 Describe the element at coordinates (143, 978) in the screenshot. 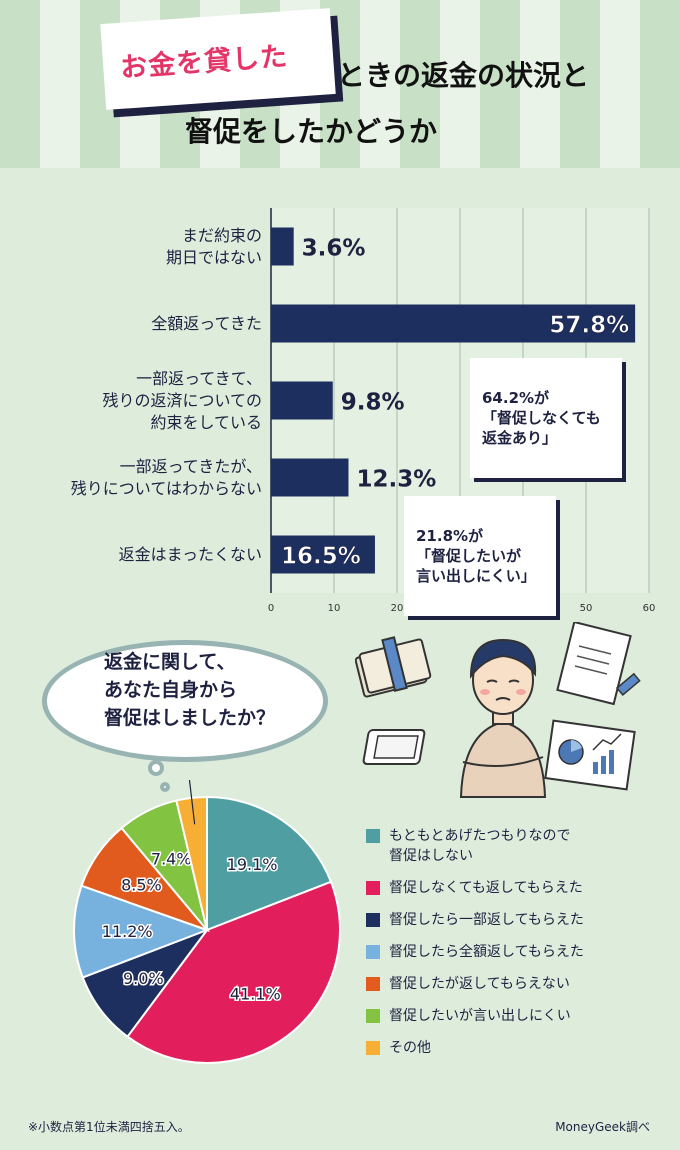

I see `pie-value-label: 9.0%` at that location.